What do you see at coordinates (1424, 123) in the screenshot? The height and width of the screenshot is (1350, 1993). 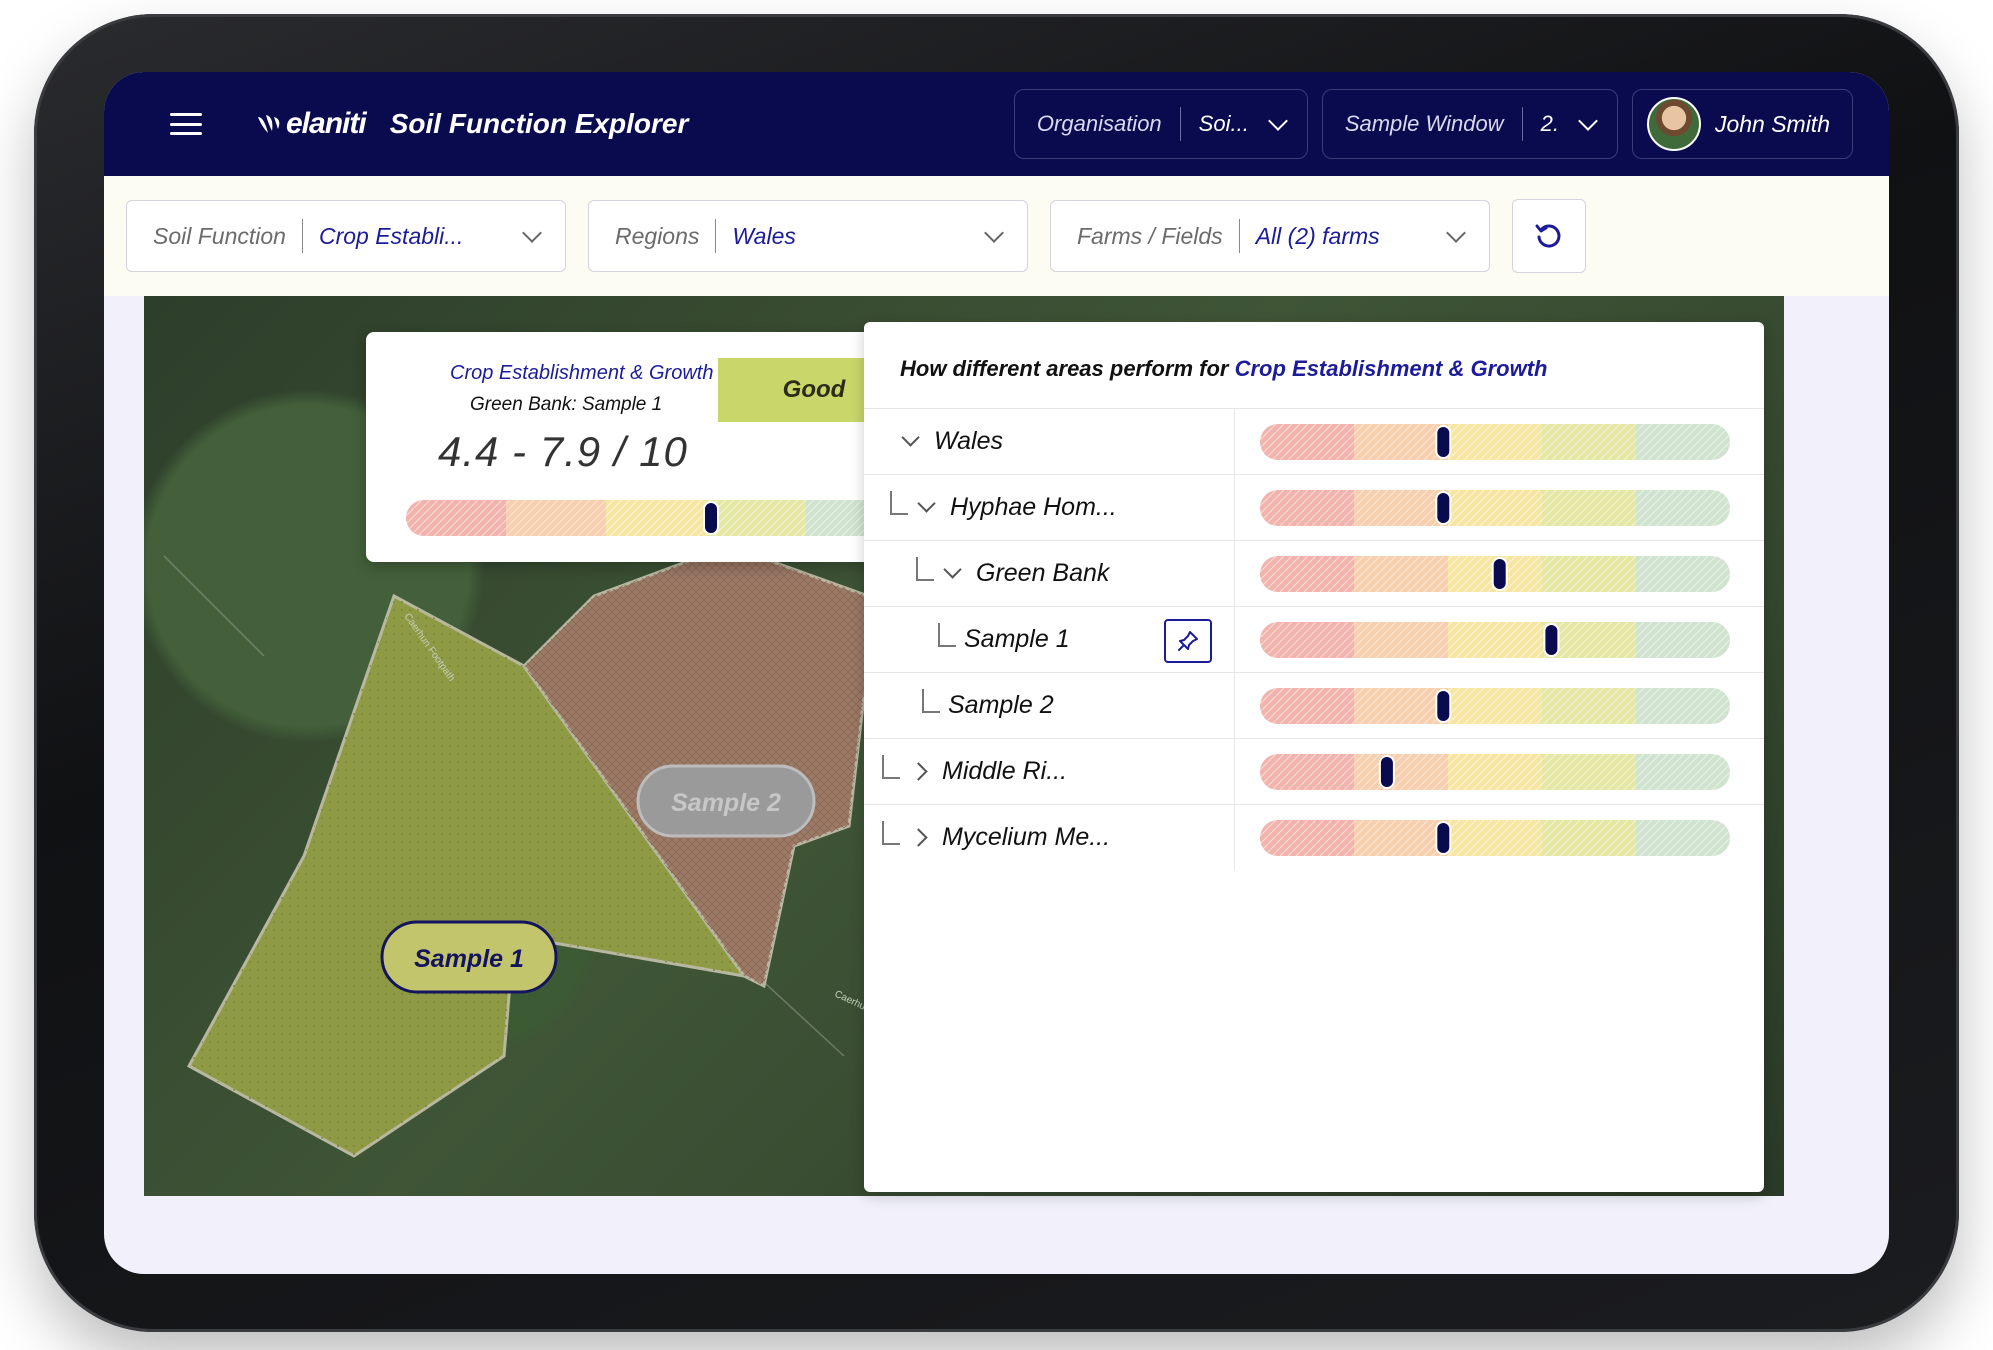 I see `sample-window-label: Sample Window` at bounding box center [1424, 123].